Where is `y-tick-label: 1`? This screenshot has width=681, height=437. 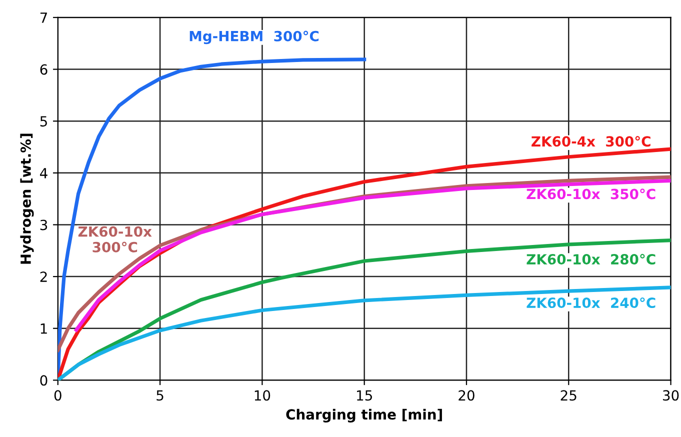 y-tick-label: 1 is located at coordinates (43, 329).